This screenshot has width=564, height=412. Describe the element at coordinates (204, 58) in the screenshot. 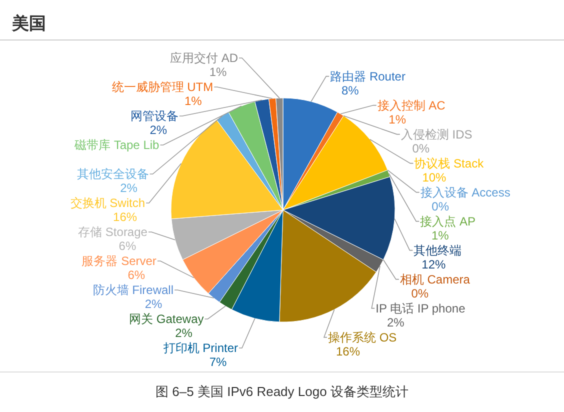

I see `slice-label: 应用交付 AD` at that location.